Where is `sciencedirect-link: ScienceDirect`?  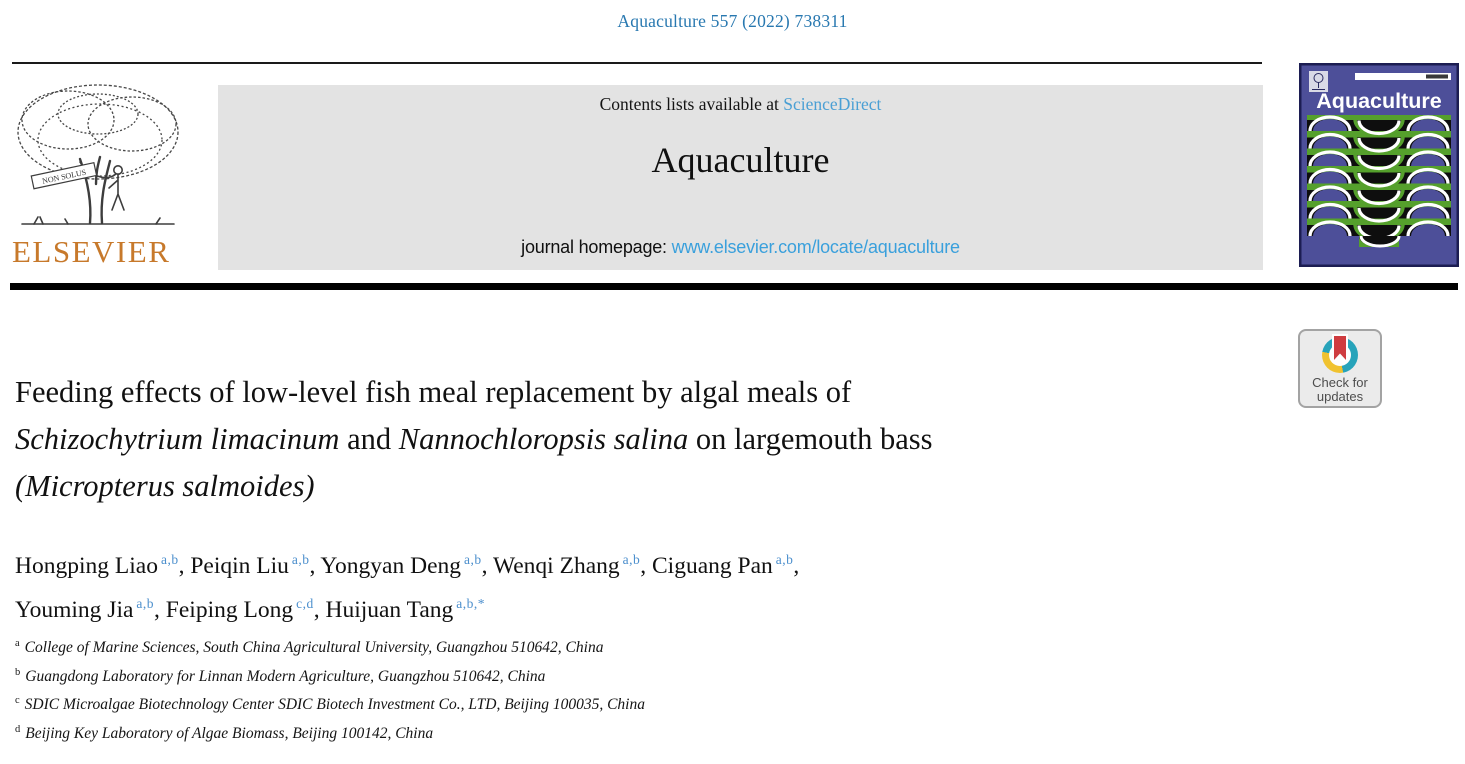 sciencedirect-link: ScienceDirect is located at coordinates (832, 104).